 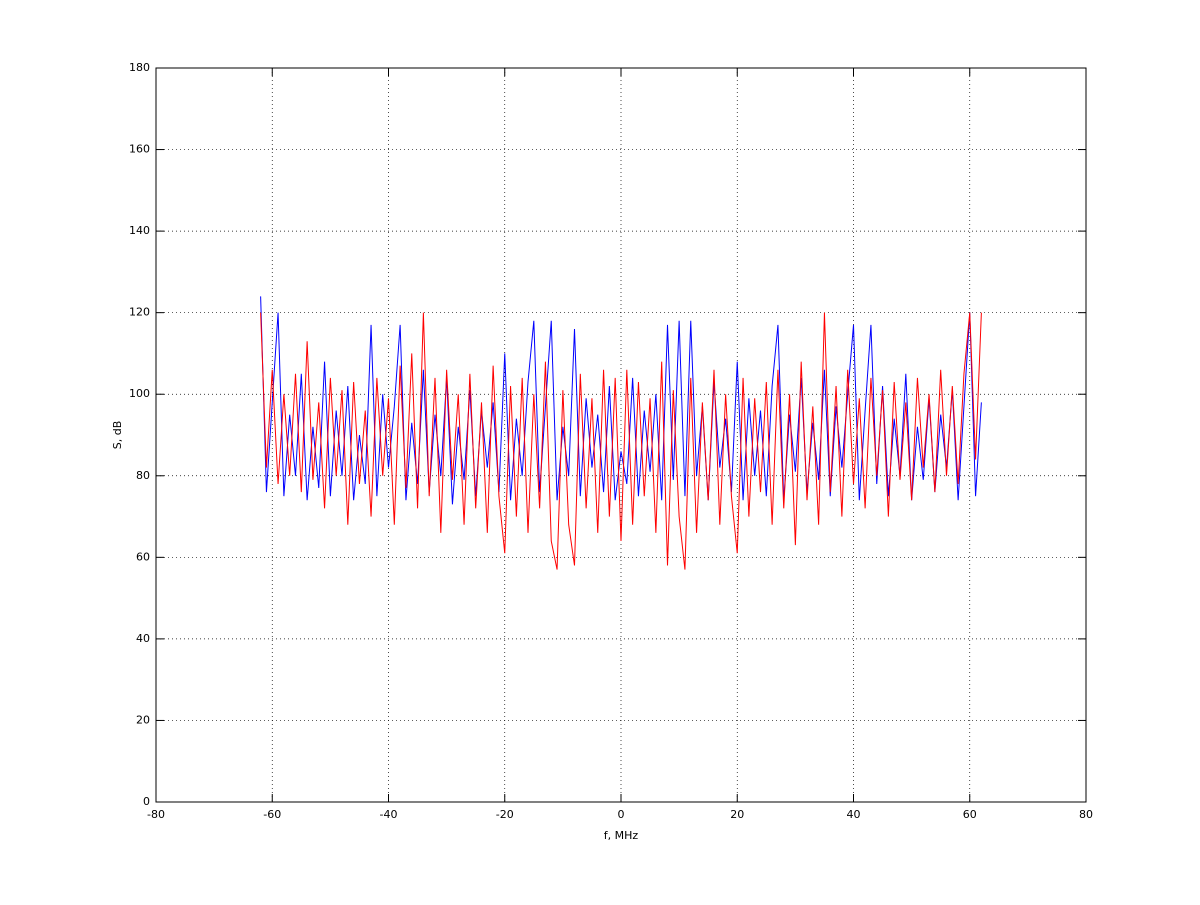 What do you see at coordinates (143, 475) in the screenshot?
I see `y-tick-label: 80` at bounding box center [143, 475].